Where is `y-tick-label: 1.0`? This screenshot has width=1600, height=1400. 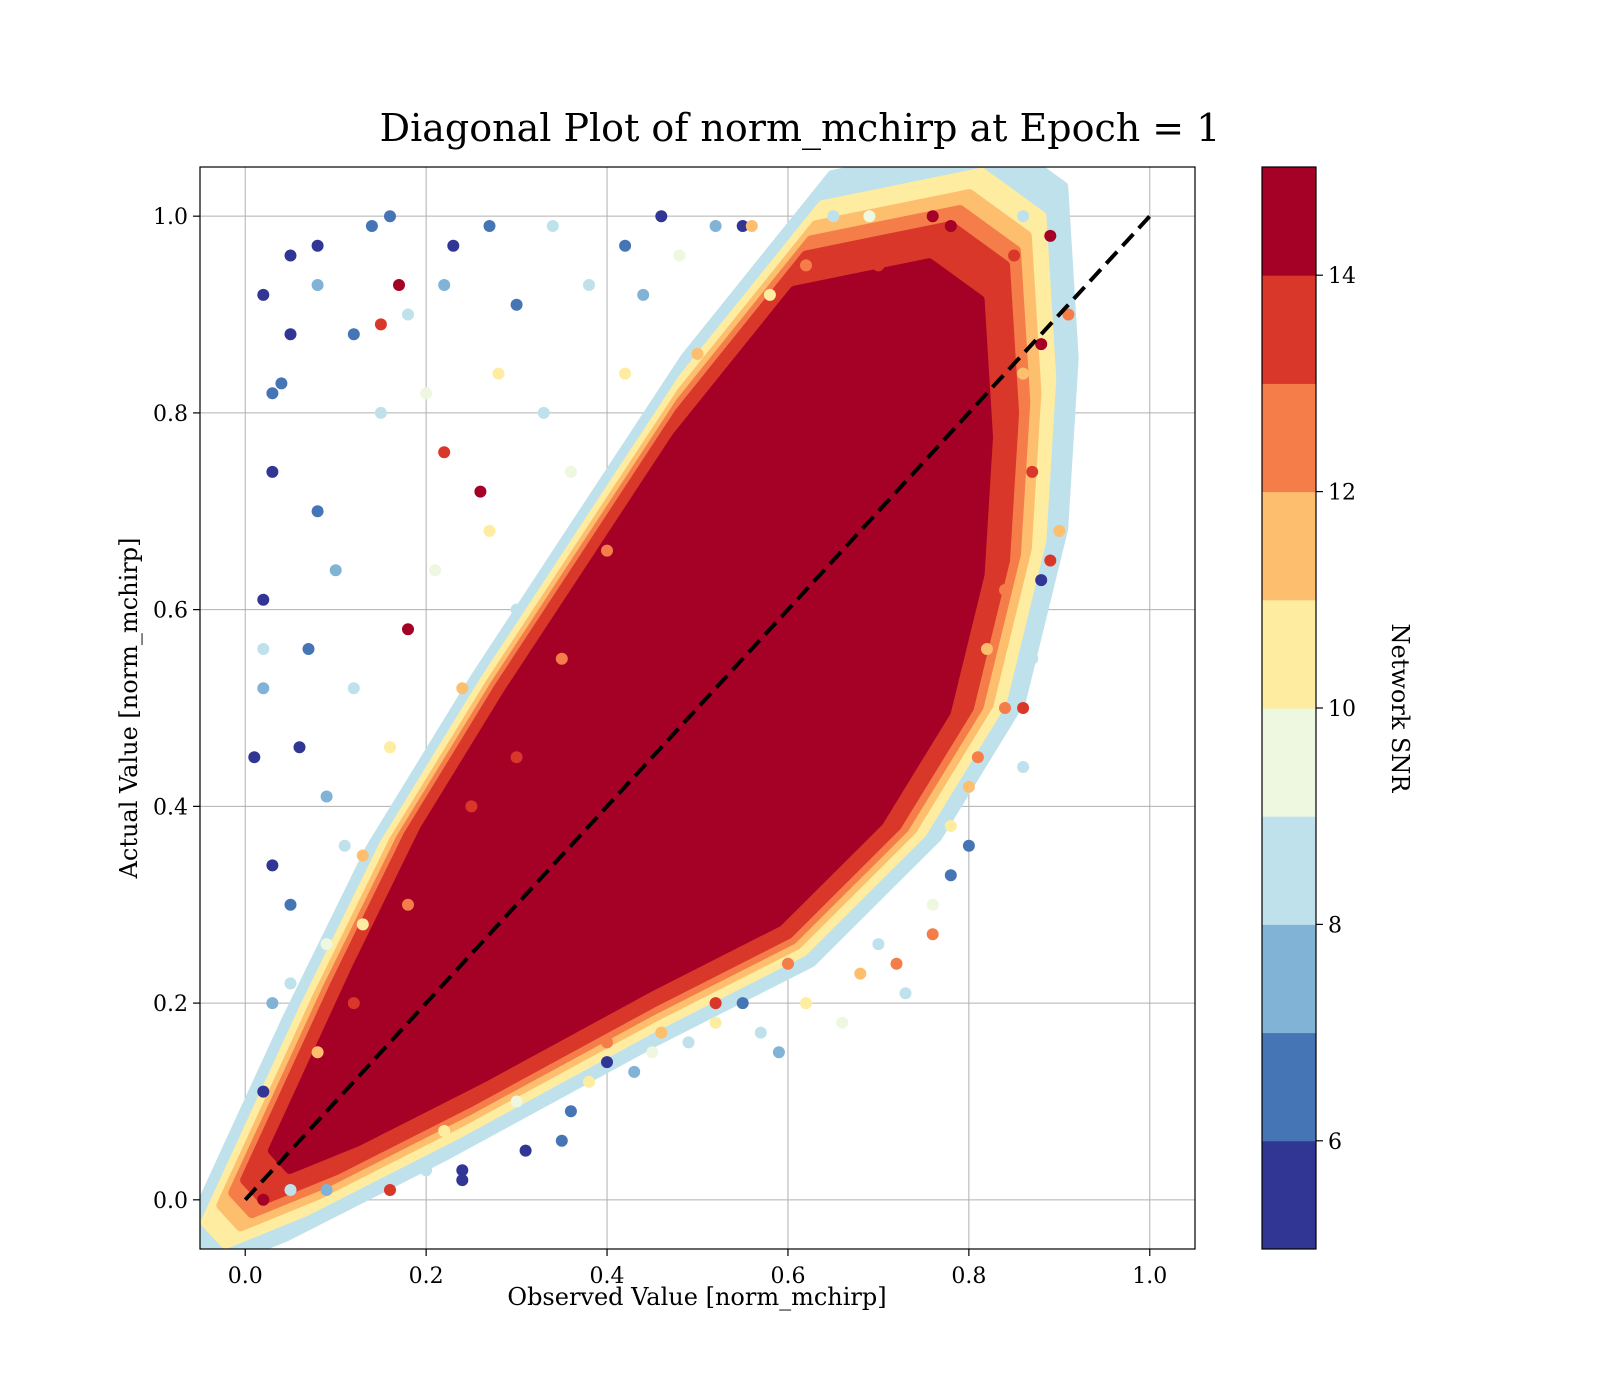 y-tick-label: 1.0 is located at coordinates (170, 217).